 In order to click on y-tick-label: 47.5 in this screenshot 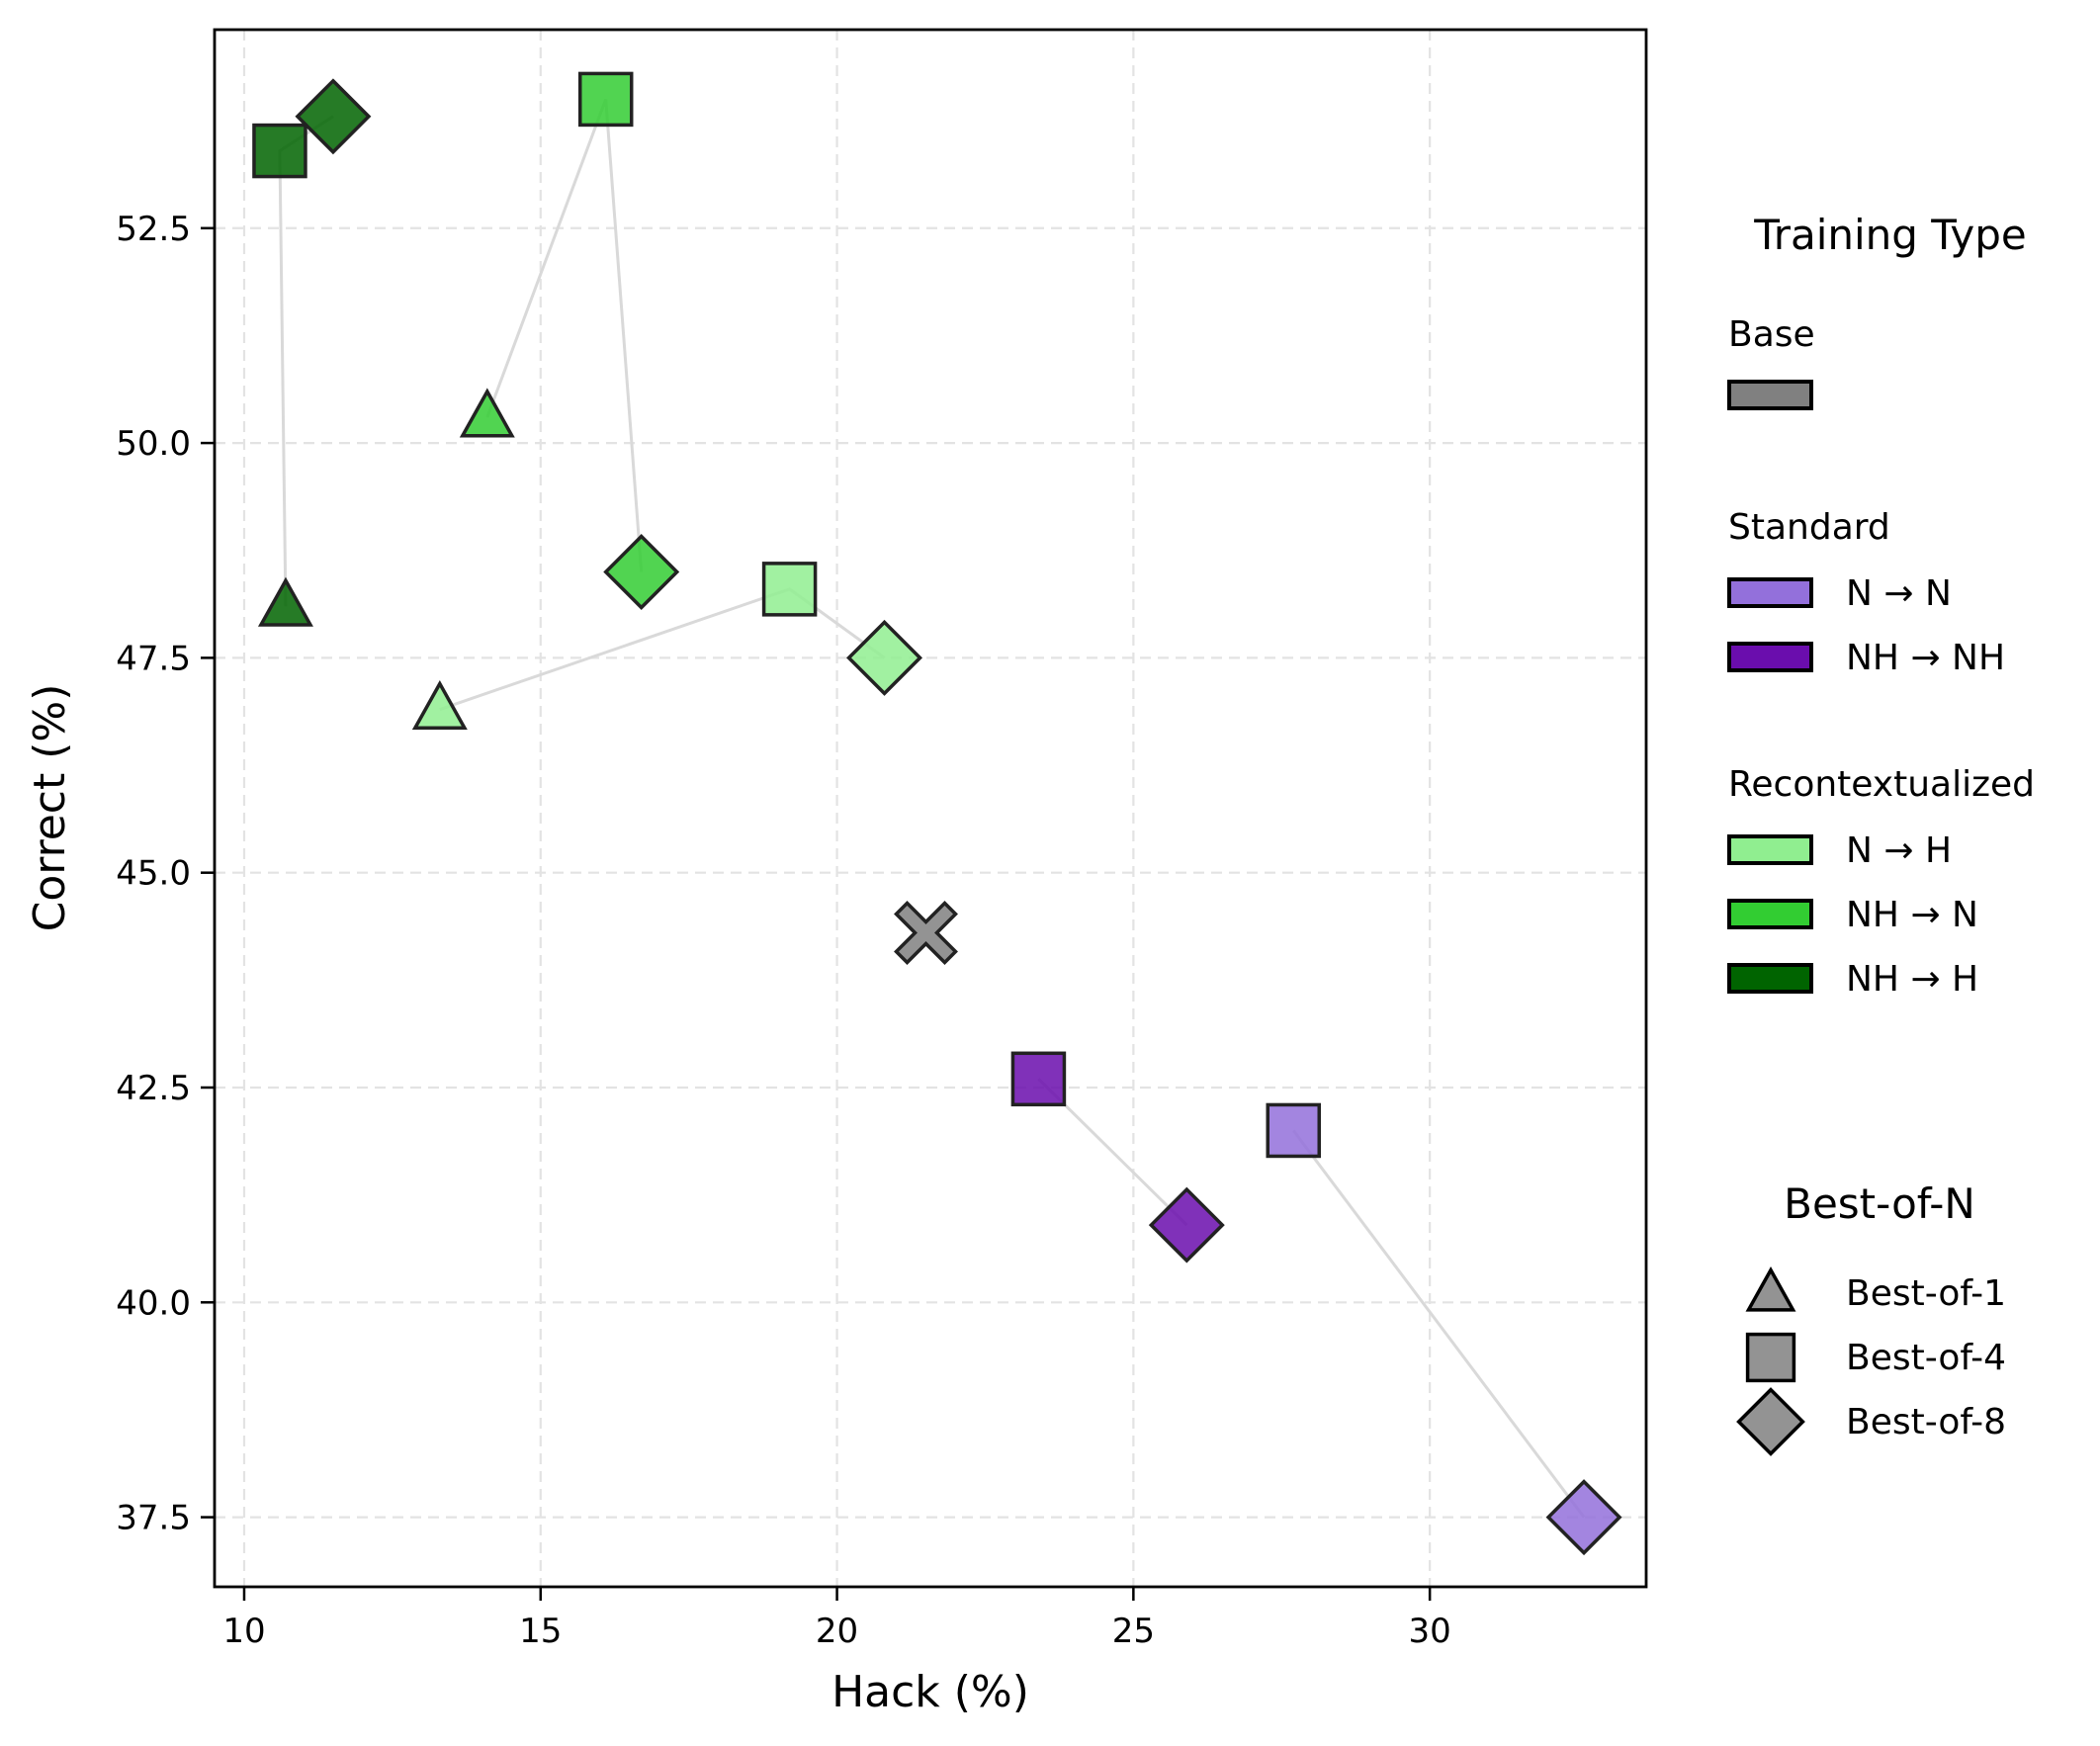, I will do `click(153, 658)`.